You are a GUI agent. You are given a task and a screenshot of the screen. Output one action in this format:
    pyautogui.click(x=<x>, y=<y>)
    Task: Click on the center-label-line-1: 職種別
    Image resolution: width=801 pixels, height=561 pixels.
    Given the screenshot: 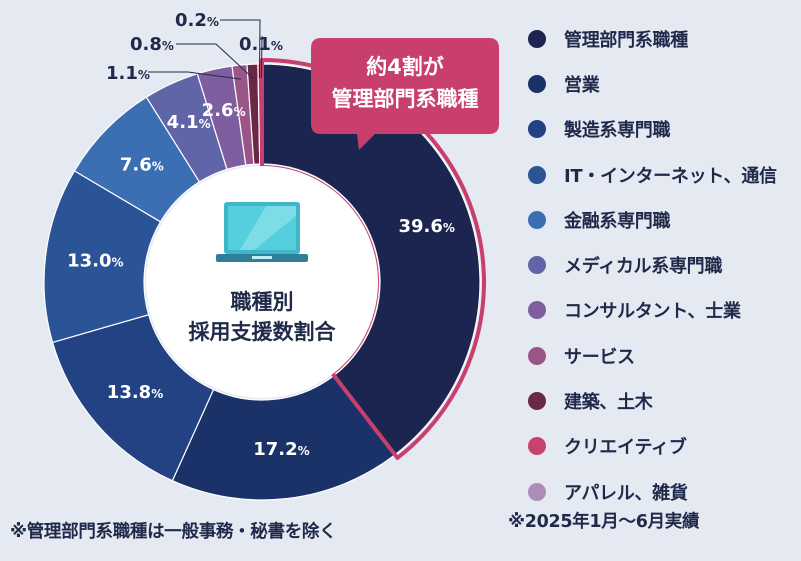 What is the action you would take?
    pyautogui.click(x=262, y=302)
    